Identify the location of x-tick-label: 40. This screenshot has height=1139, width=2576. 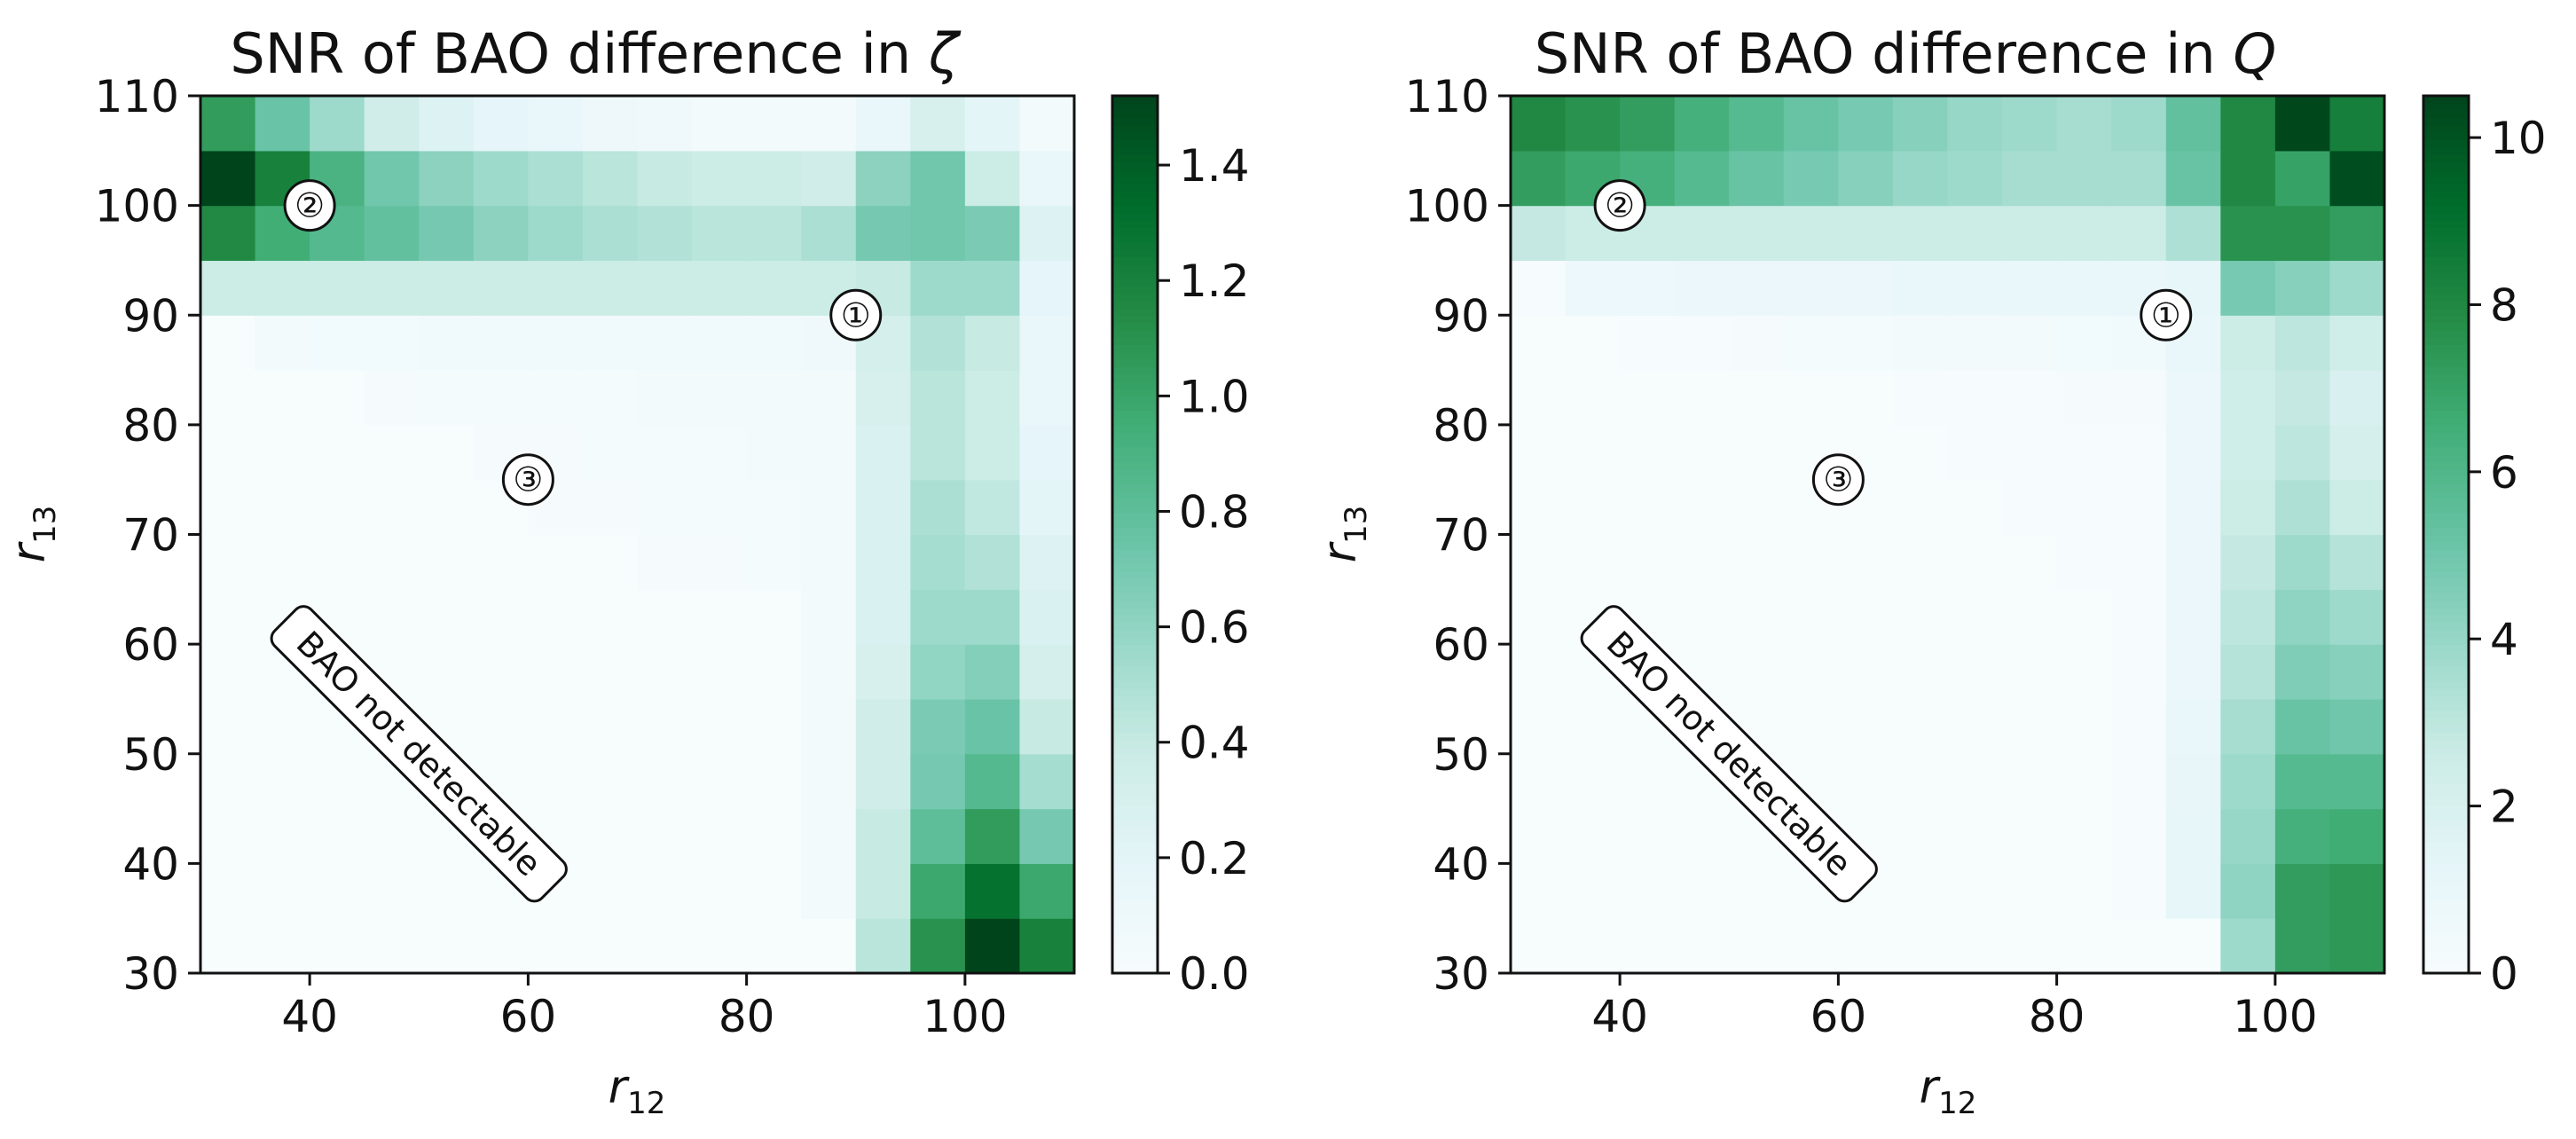
(1619, 1017).